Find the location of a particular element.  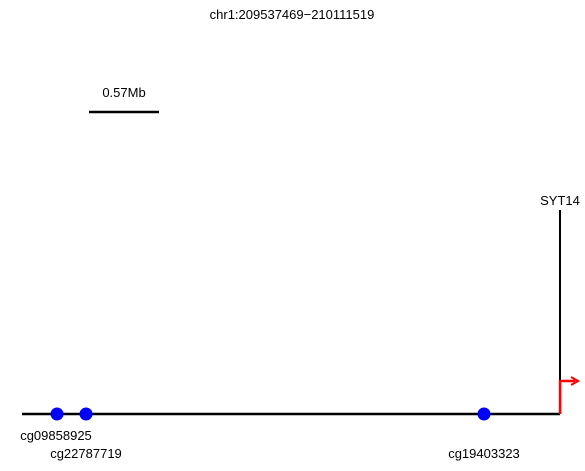

probe-label-cg19403323: cg19403323 is located at coordinates (484, 453).